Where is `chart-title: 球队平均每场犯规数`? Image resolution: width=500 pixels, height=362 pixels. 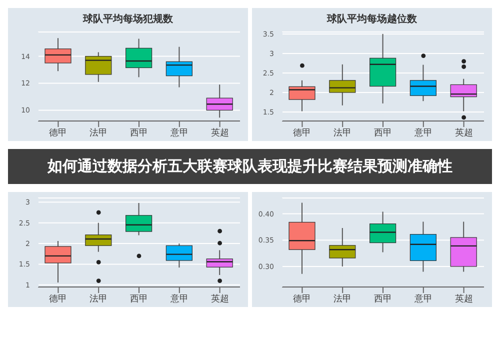 chart-title: 球队平均每场犯规数 is located at coordinates (128, 19).